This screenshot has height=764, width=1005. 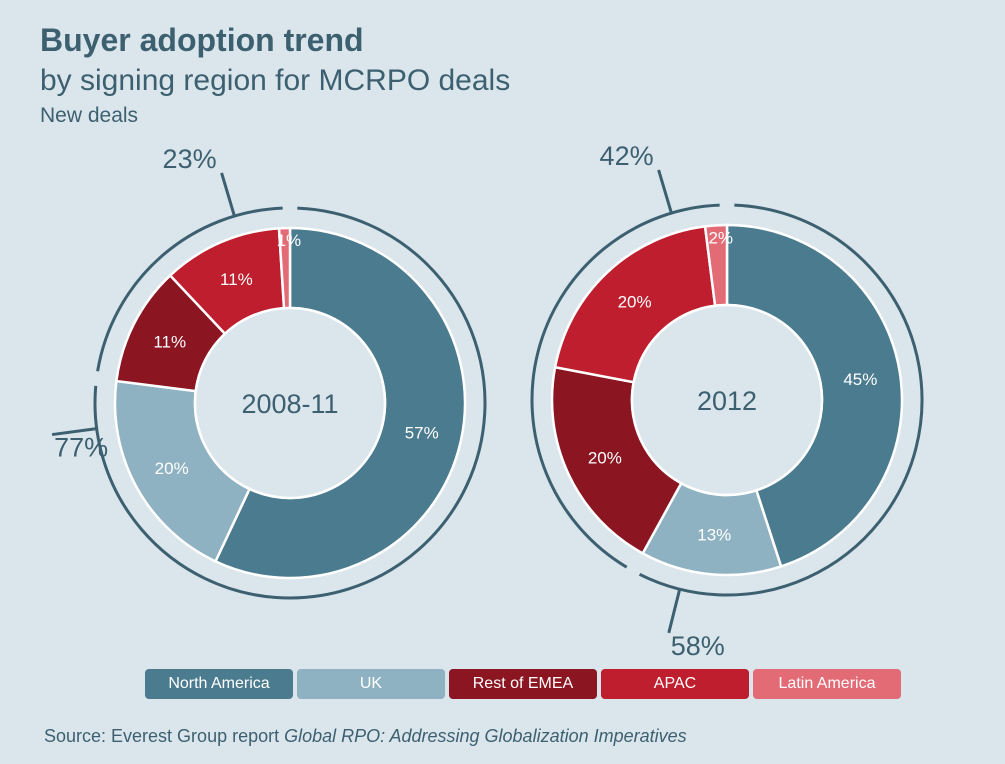 I want to click on slice-label: 45%, so click(x=860, y=379).